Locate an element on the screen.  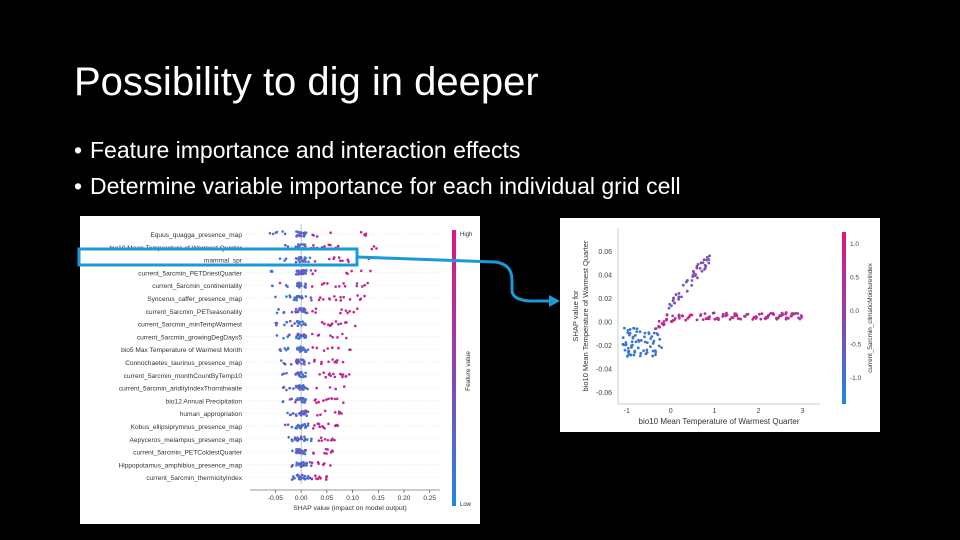
feature-label: Connochaetes_taurinus_presence_map is located at coordinates (183, 363).